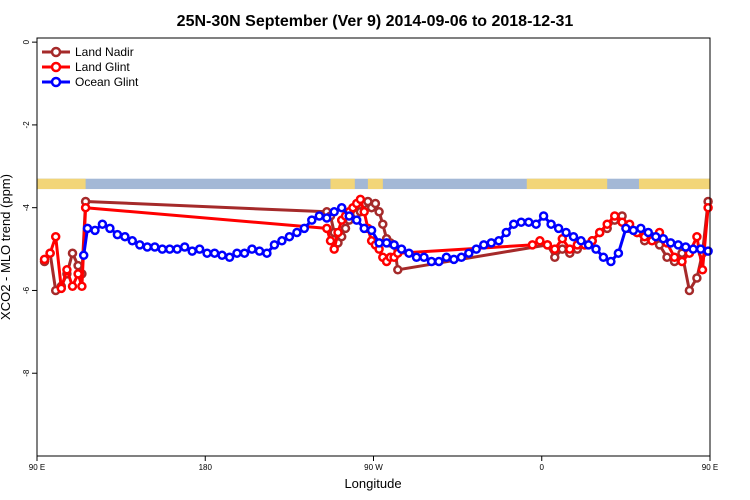 The image size is (750, 500). I want to click on y-tick-label-4: -8, so click(26, 373).